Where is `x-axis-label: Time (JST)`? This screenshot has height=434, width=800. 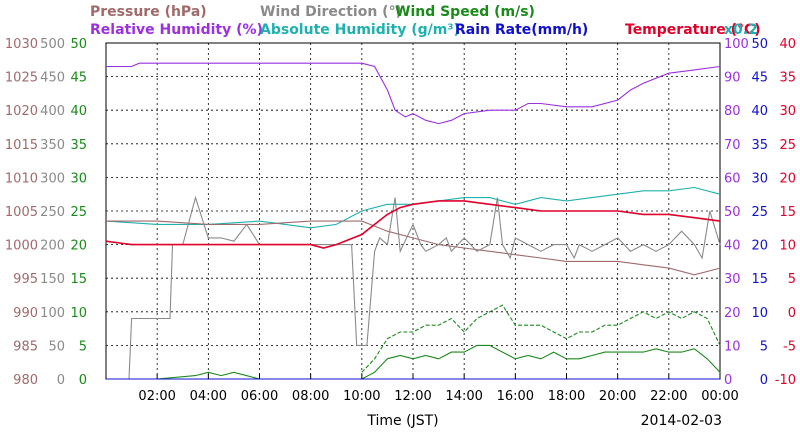 x-axis-label: Time (JST) is located at coordinates (402, 421).